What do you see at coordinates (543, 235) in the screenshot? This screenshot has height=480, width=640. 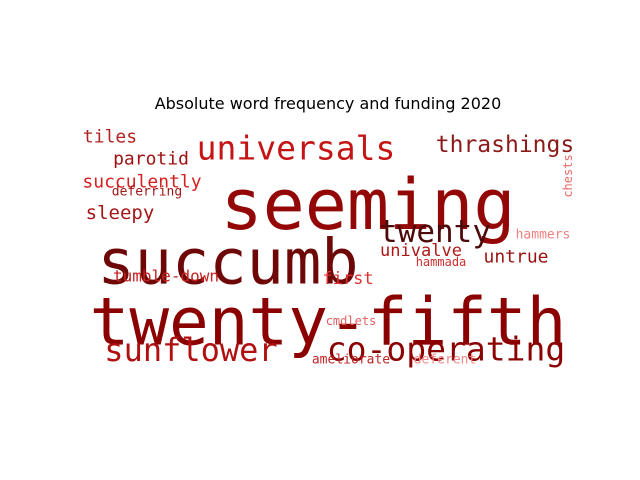 I see `word-hammers: hammers` at bounding box center [543, 235].